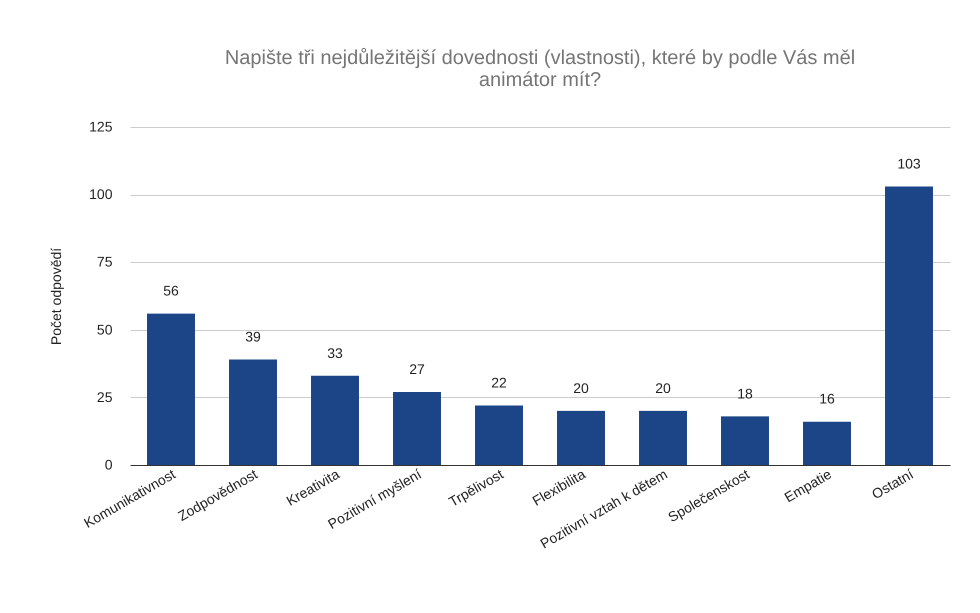  What do you see at coordinates (104, 329) in the screenshot?
I see `y-tick-label: 50` at bounding box center [104, 329].